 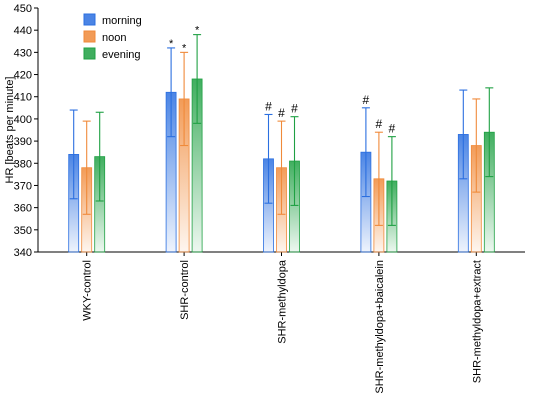 What do you see at coordinates (380, 327) in the screenshot?
I see `x-tick-label: SHR-methyldopa+baicalein` at bounding box center [380, 327].